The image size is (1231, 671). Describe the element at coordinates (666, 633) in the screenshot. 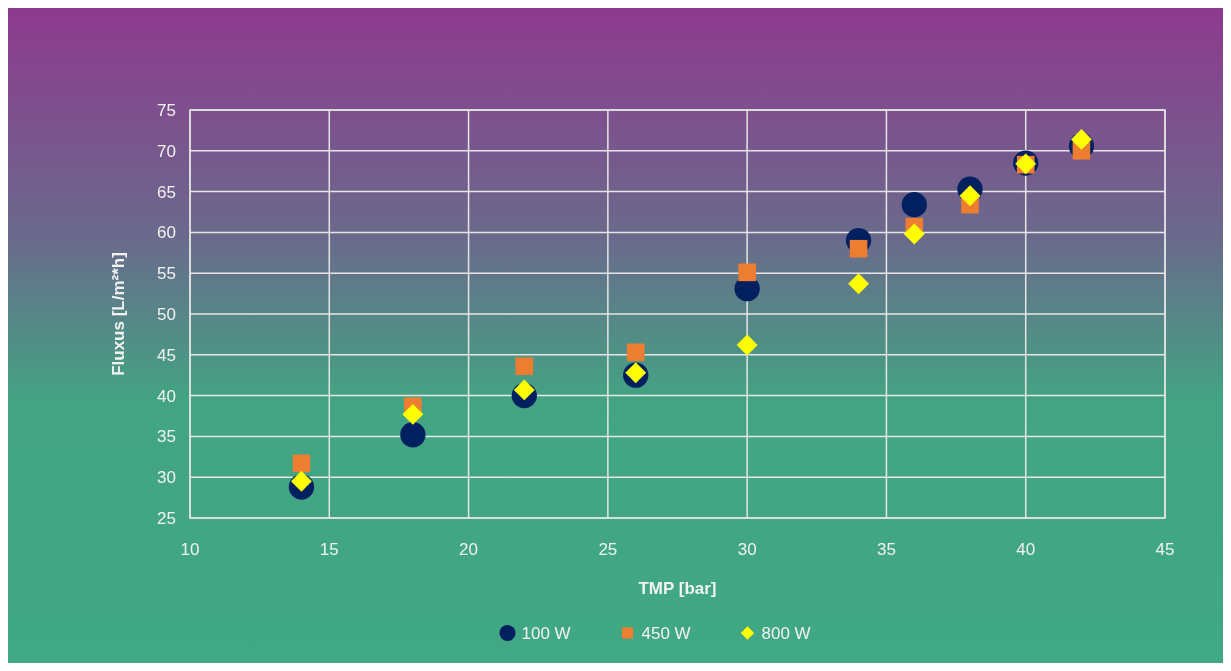

I see `legend-label: 450 W` at that location.